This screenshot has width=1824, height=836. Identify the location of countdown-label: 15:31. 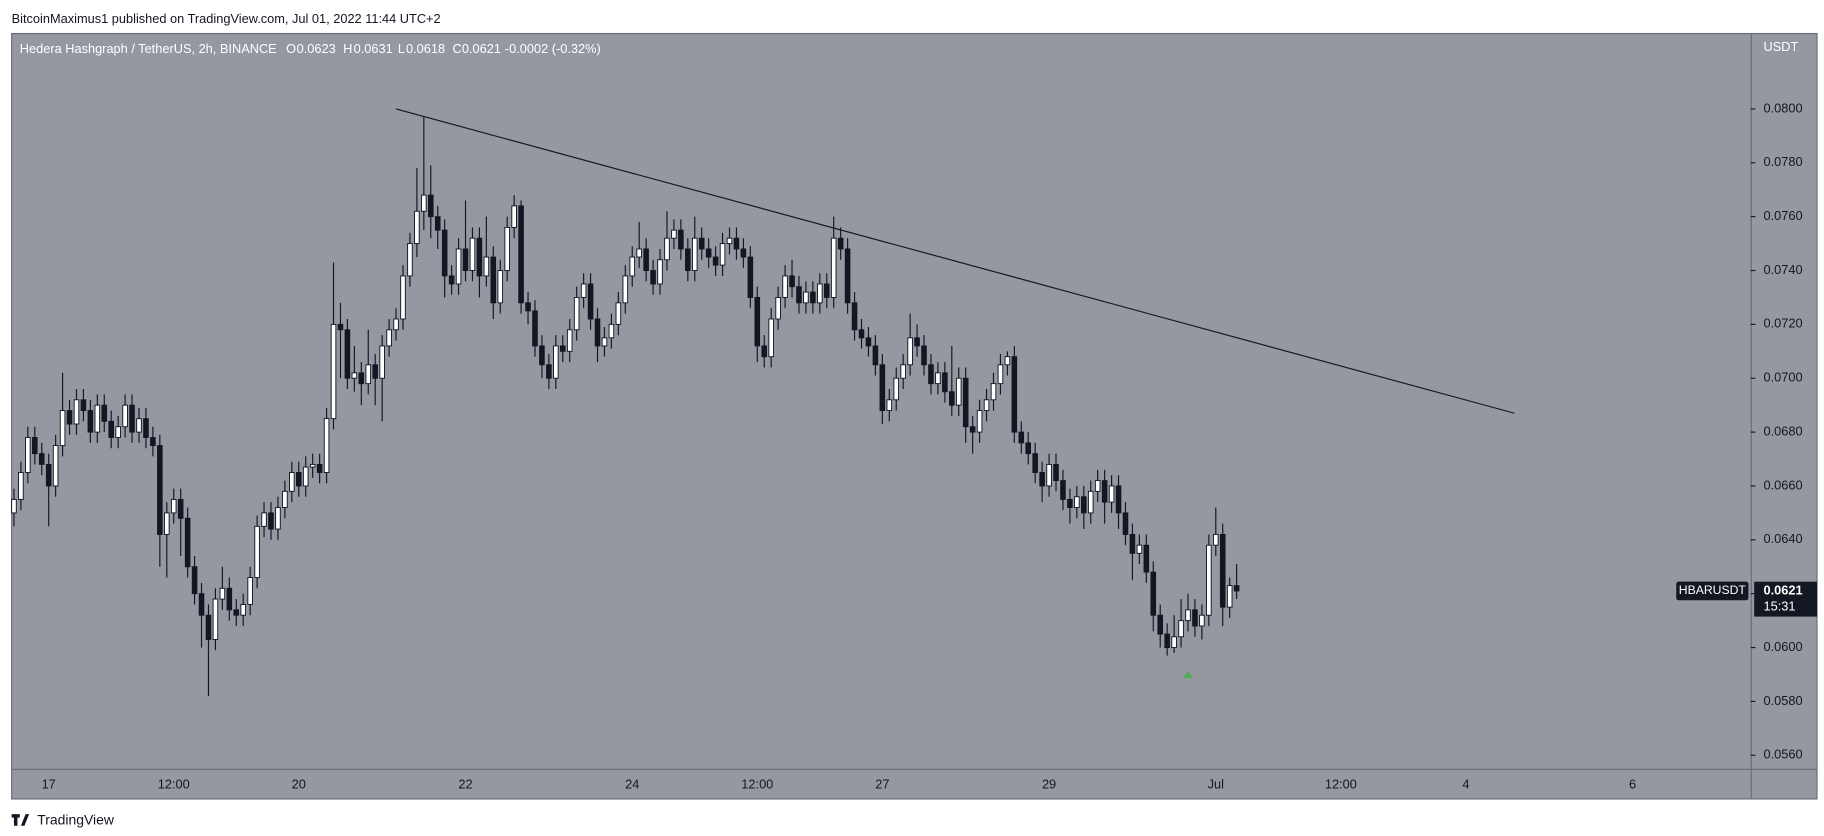
(1780, 606).